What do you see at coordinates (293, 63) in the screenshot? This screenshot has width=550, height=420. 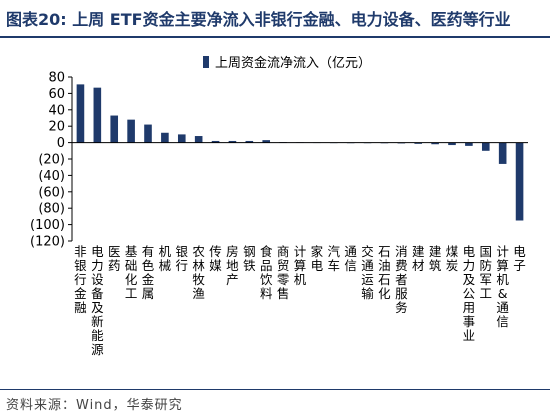 I see `legend-label: 上周资金流净流入（亿元）` at bounding box center [293, 63].